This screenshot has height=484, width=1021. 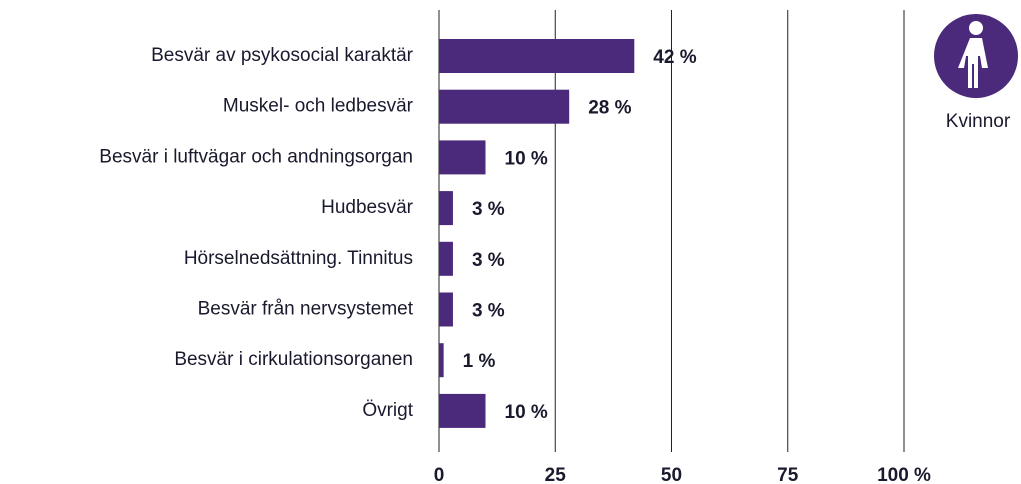 What do you see at coordinates (256, 156) in the screenshot?
I see `category-label: Besvär i luftvägar och andningsorgan` at bounding box center [256, 156].